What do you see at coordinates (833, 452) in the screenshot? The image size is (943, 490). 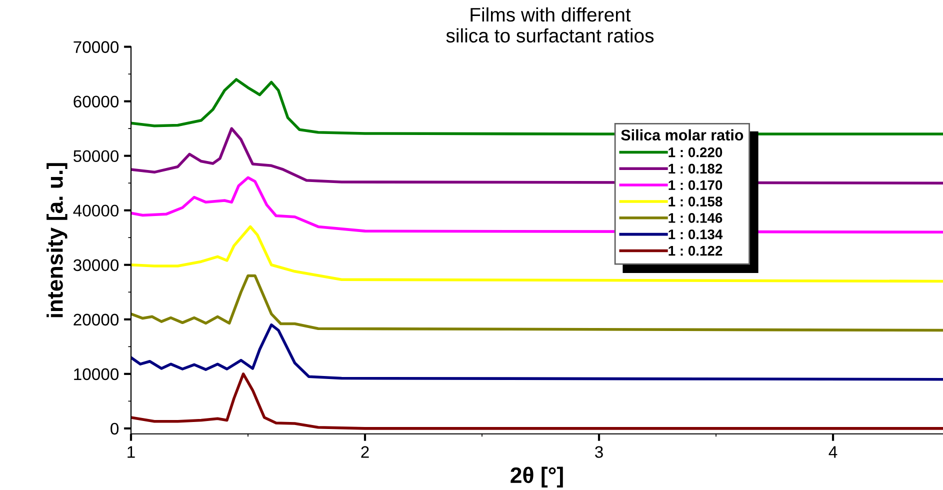 I see `x-tick-label: 4` at bounding box center [833, 452].